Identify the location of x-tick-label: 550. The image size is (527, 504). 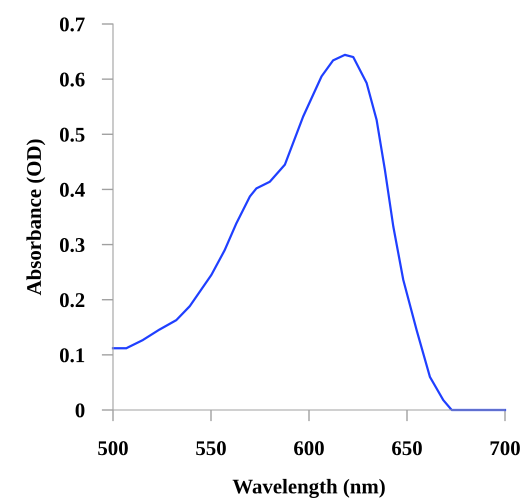
(211, 448).